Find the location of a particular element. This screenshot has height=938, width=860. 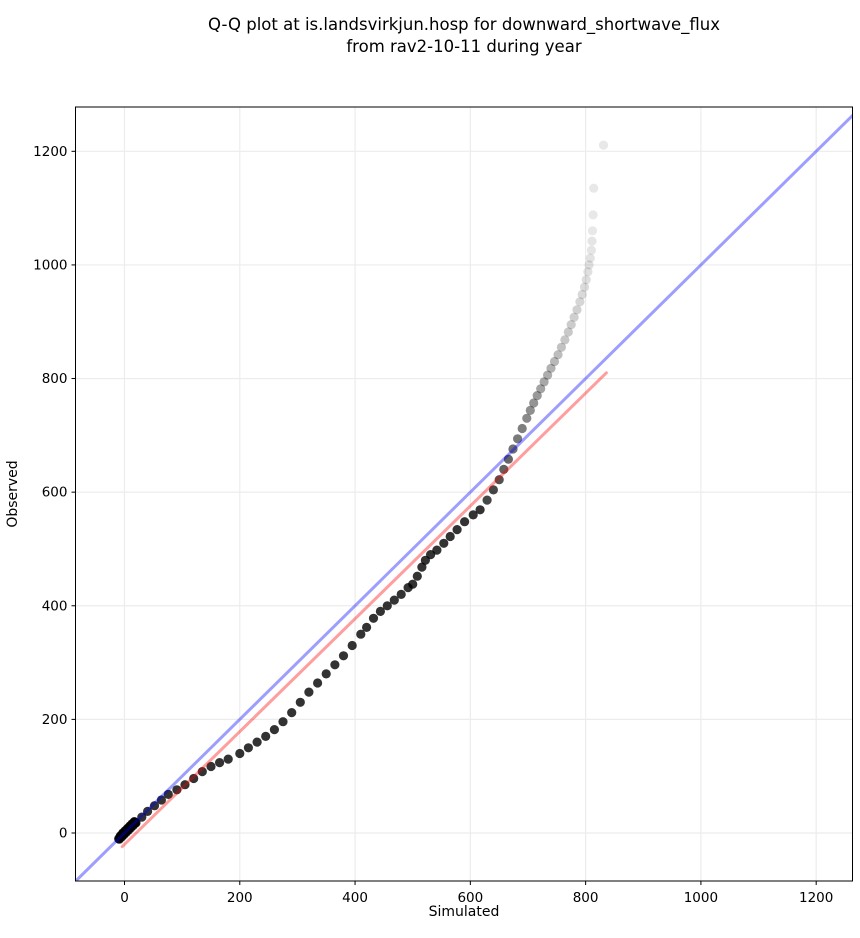

plot-title-line2: from rav2-10-11 during year is located at coordinates (463, 46).